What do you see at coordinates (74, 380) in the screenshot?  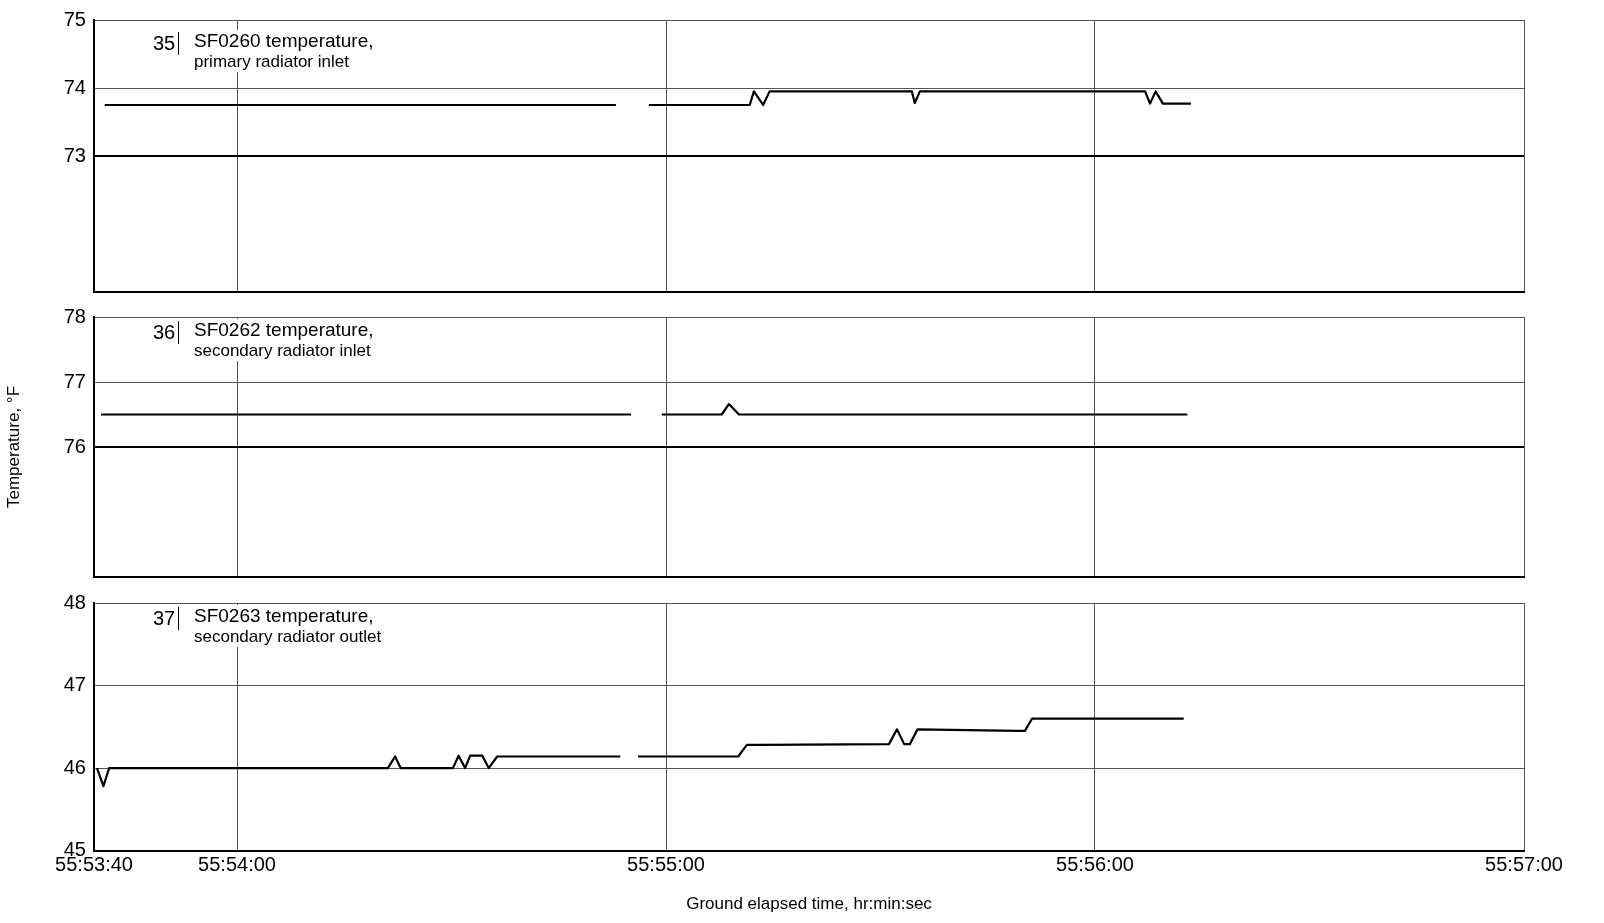 I see `y-tick-label: 77` at bounding box center [74, 380].